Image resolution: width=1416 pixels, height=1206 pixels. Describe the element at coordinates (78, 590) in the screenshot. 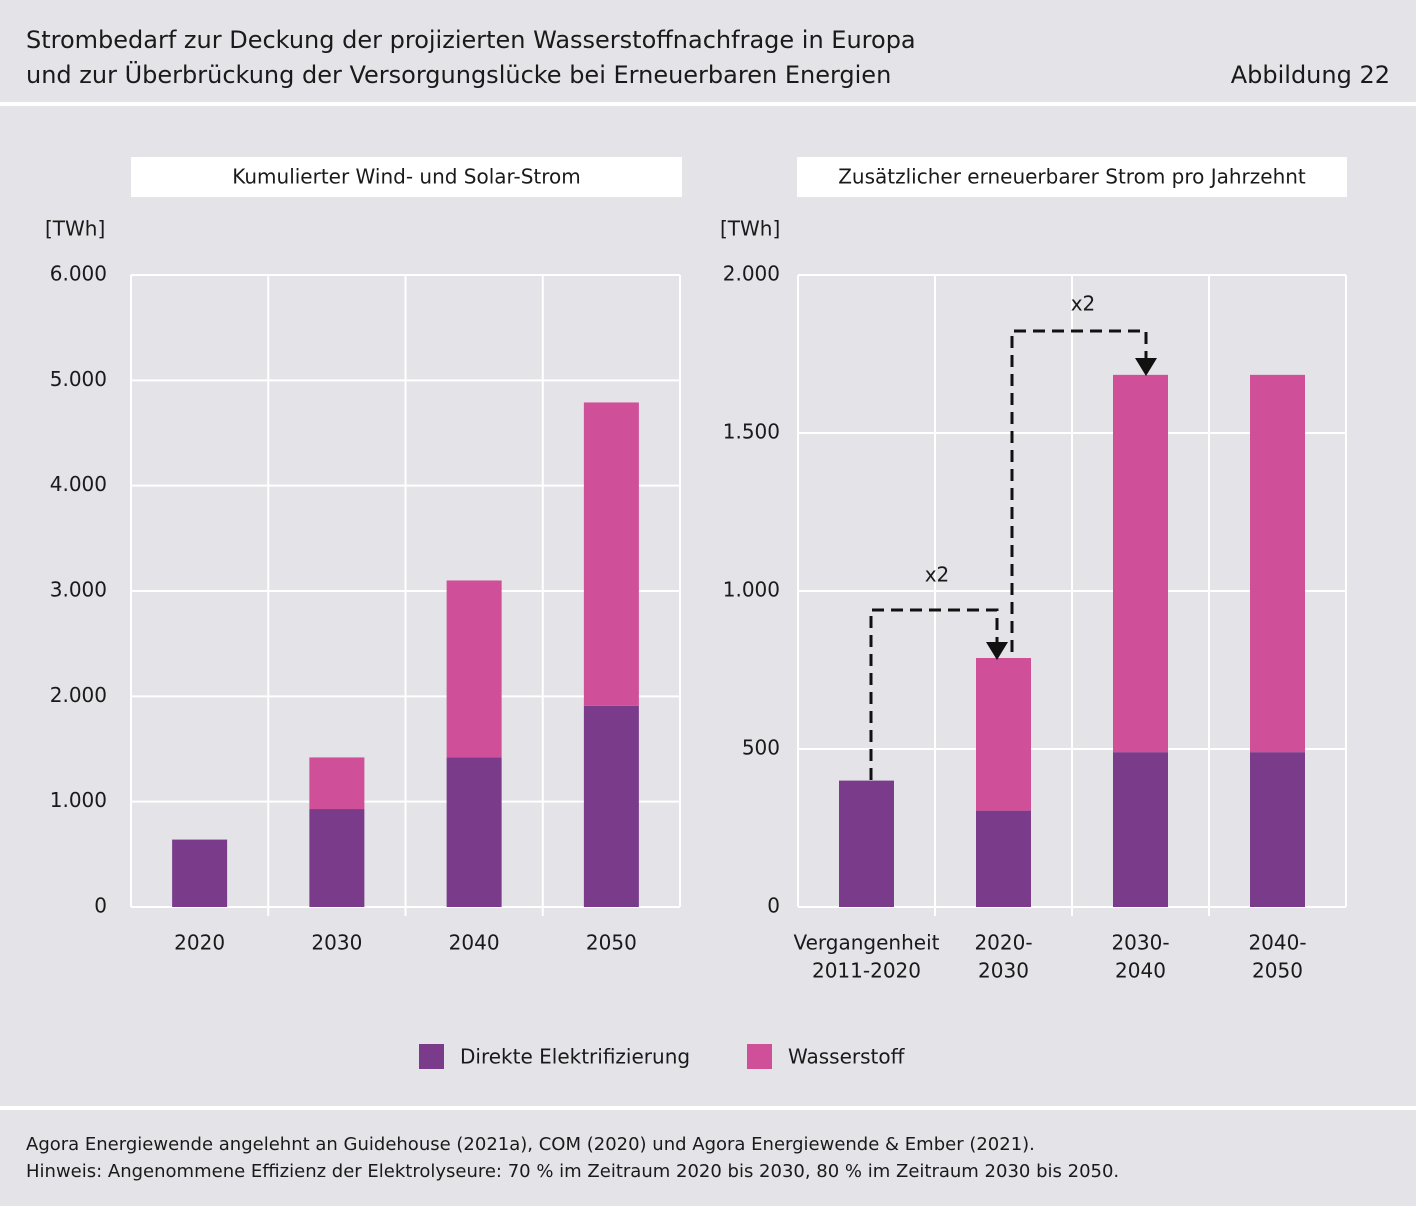

I see `y-tick-label: 3.000` at that location.